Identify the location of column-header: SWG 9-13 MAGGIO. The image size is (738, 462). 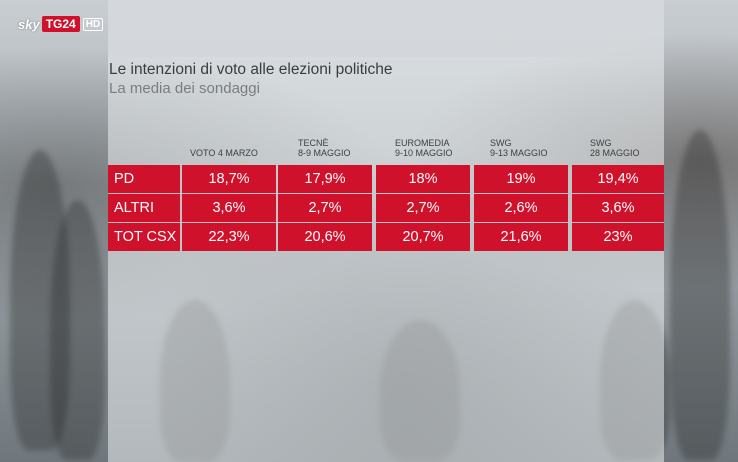
(538, 148).